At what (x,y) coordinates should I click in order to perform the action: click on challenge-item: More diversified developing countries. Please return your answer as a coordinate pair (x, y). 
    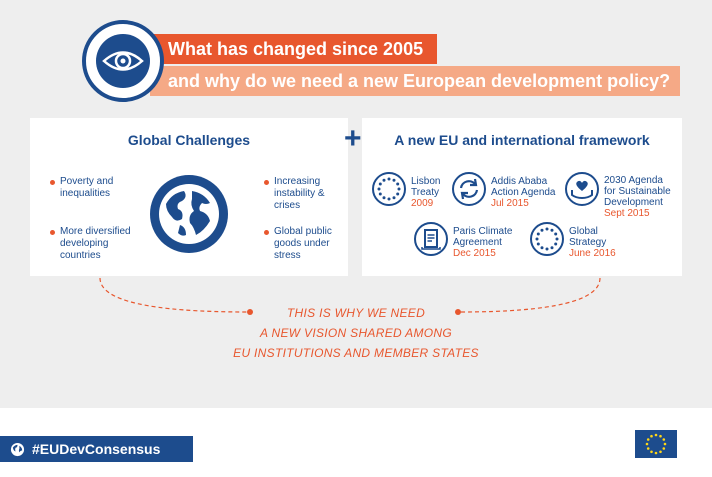
    Looking at the image, I should click on (95, 244).